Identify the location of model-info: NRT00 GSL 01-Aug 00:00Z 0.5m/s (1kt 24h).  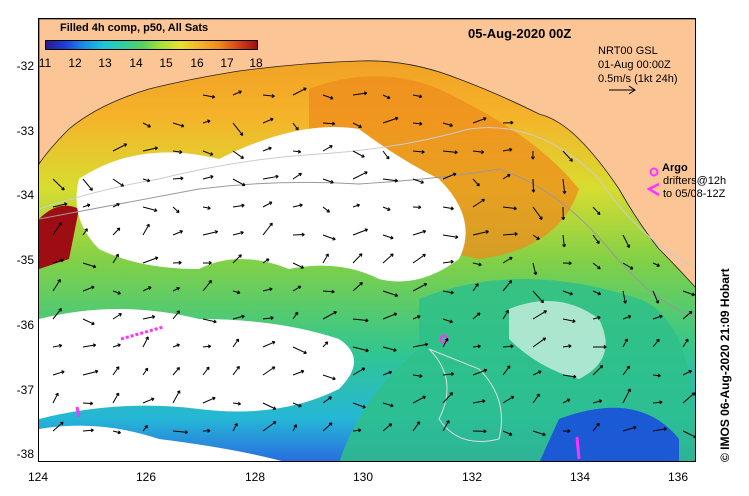
(637, 65).